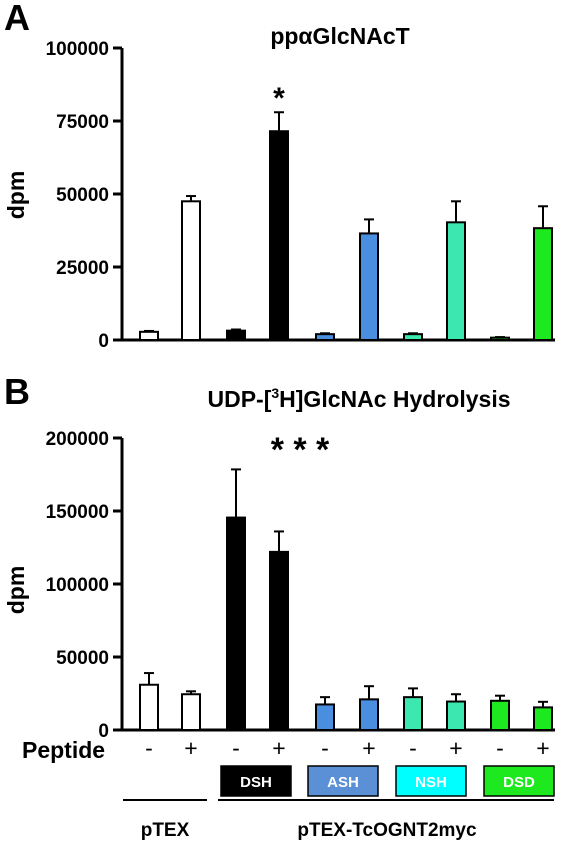 This screenshot has height=850, width=566. I want to click on construct-label-dsd: DSD, so click(519, 782).